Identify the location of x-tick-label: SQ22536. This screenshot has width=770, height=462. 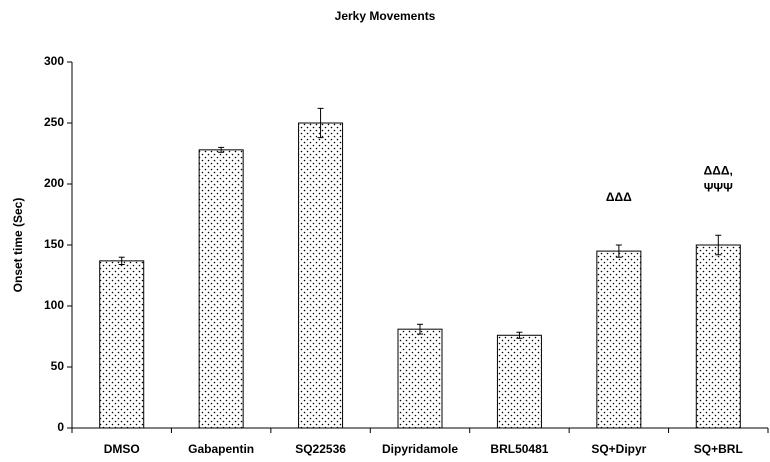
(320, 449).